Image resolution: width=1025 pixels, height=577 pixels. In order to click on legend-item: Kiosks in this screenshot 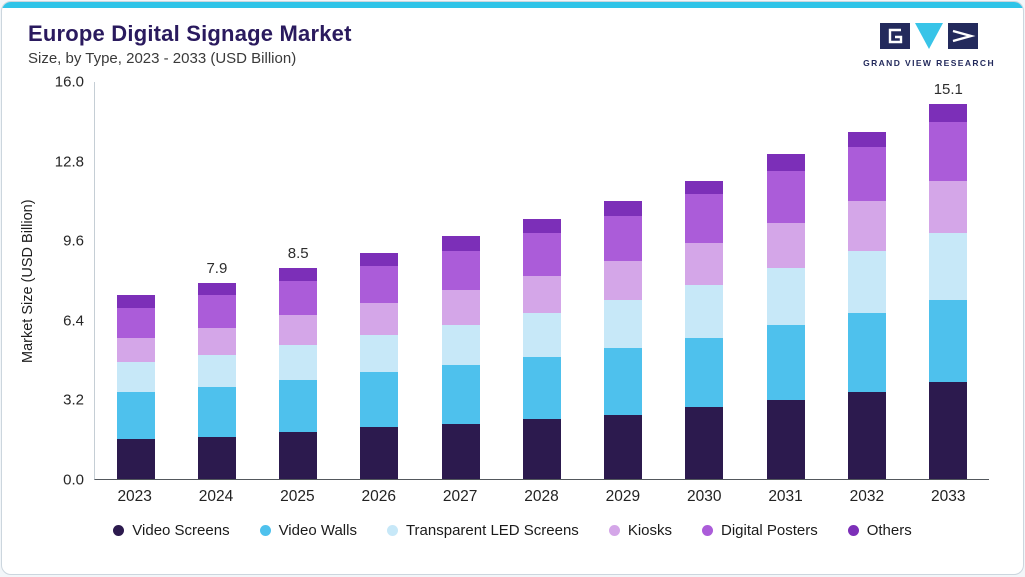, I will do `click(640, 530)`.